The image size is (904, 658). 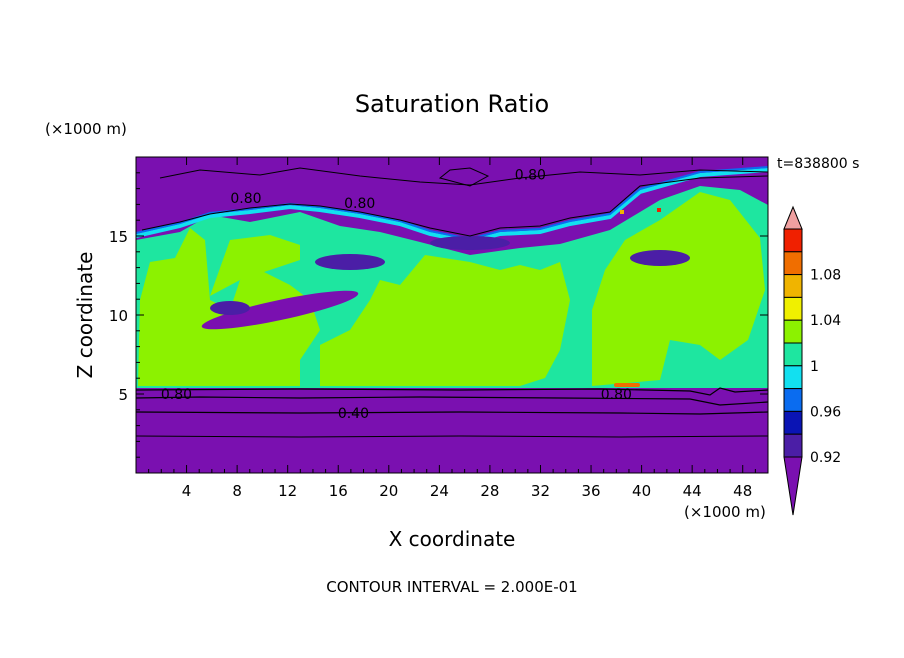 I want to click on y-unit-label: (×1000 m), so click(x=86, y=129).